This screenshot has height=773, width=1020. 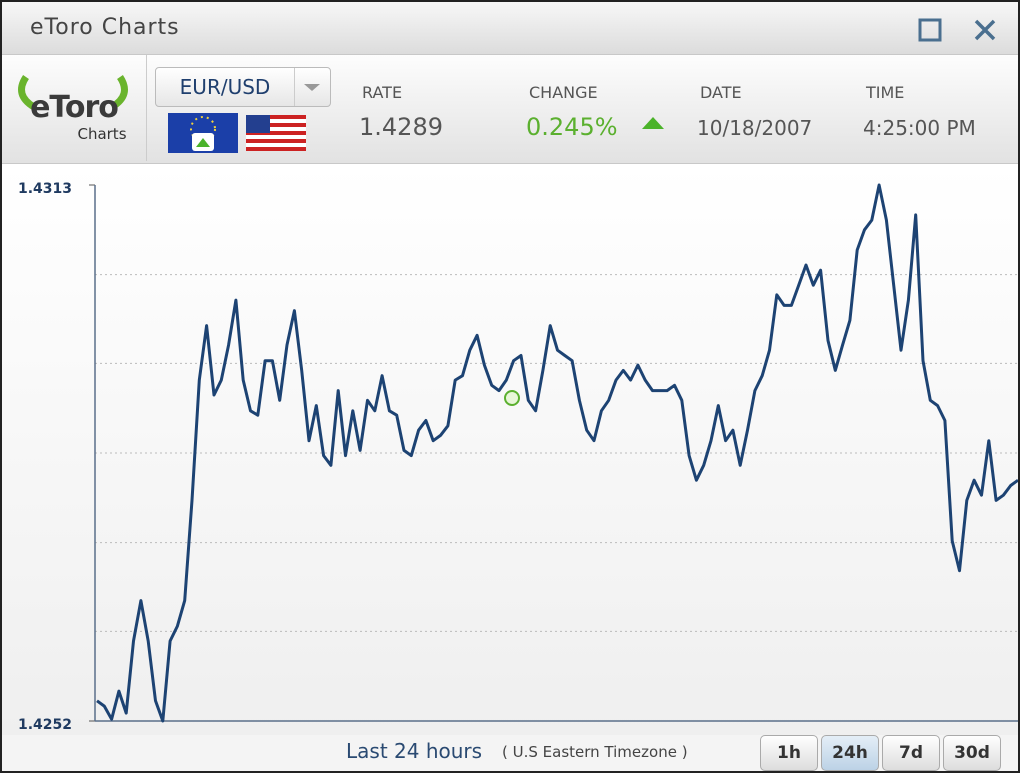 I want to click on pair-select: EUR/USD, so click(x=243, y=87).